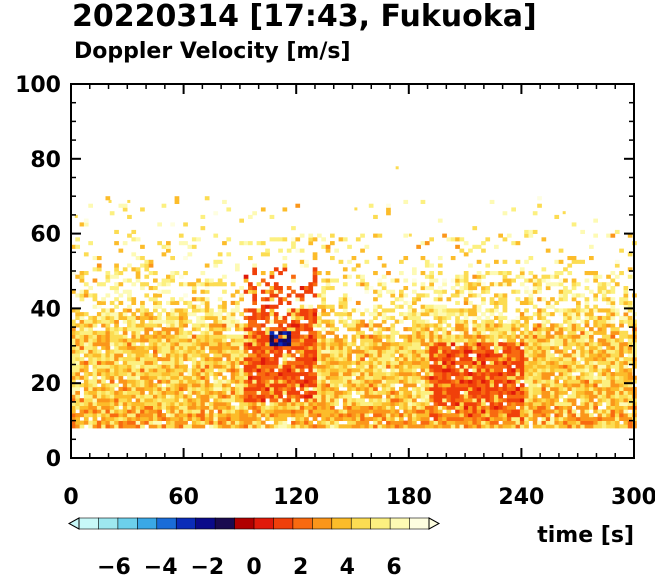  What do you see at coordinates (253, 566) in the screenshot?
I see `colorbar-tick-label: 0` at bounding box center [253, 566].